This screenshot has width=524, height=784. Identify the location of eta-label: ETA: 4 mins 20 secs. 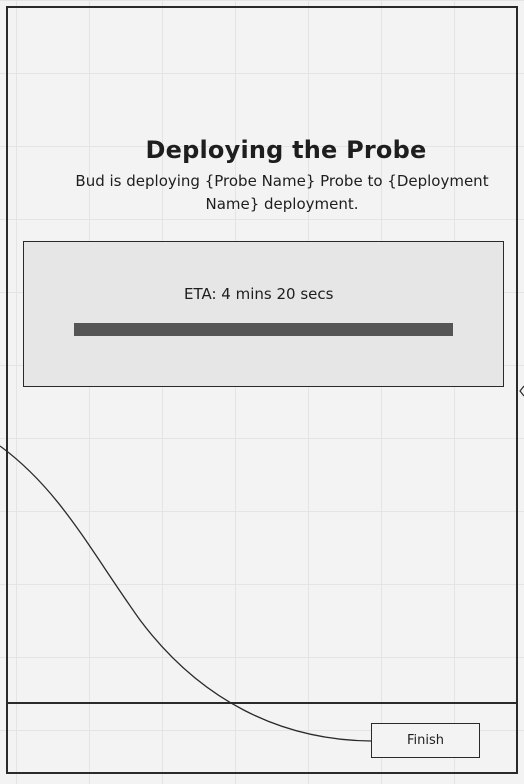
(259, 294).